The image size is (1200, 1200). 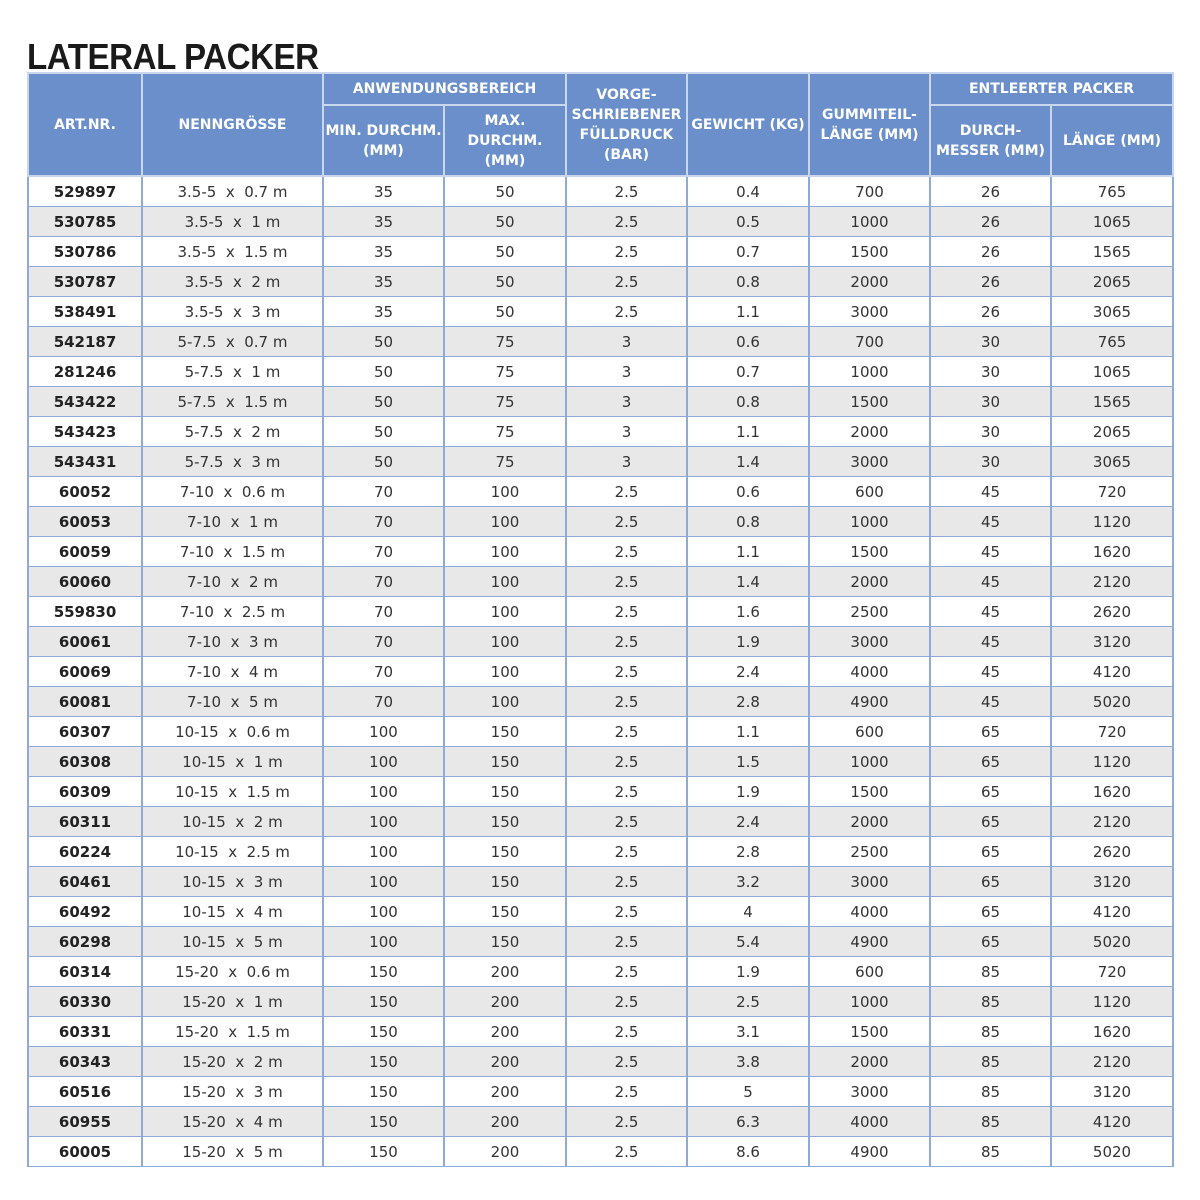 What do you see at coordinates (990, 581) in the screenshot?
I see `cell-durchmesser: 45` at bounding box center [990, 581].